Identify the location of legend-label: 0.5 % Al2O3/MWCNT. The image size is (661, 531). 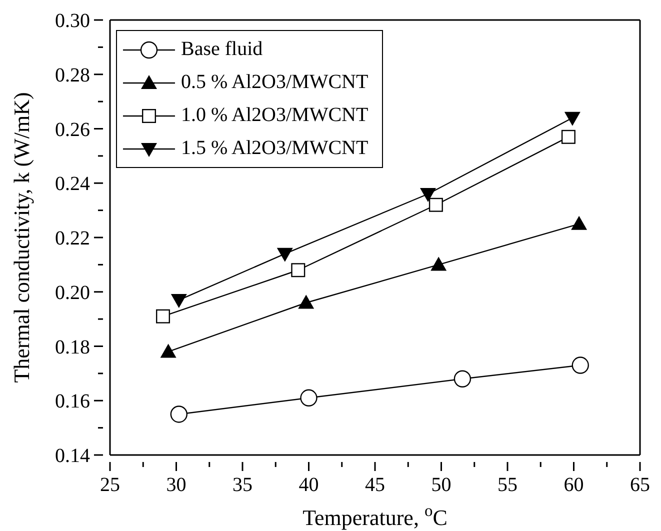
(274, 82).